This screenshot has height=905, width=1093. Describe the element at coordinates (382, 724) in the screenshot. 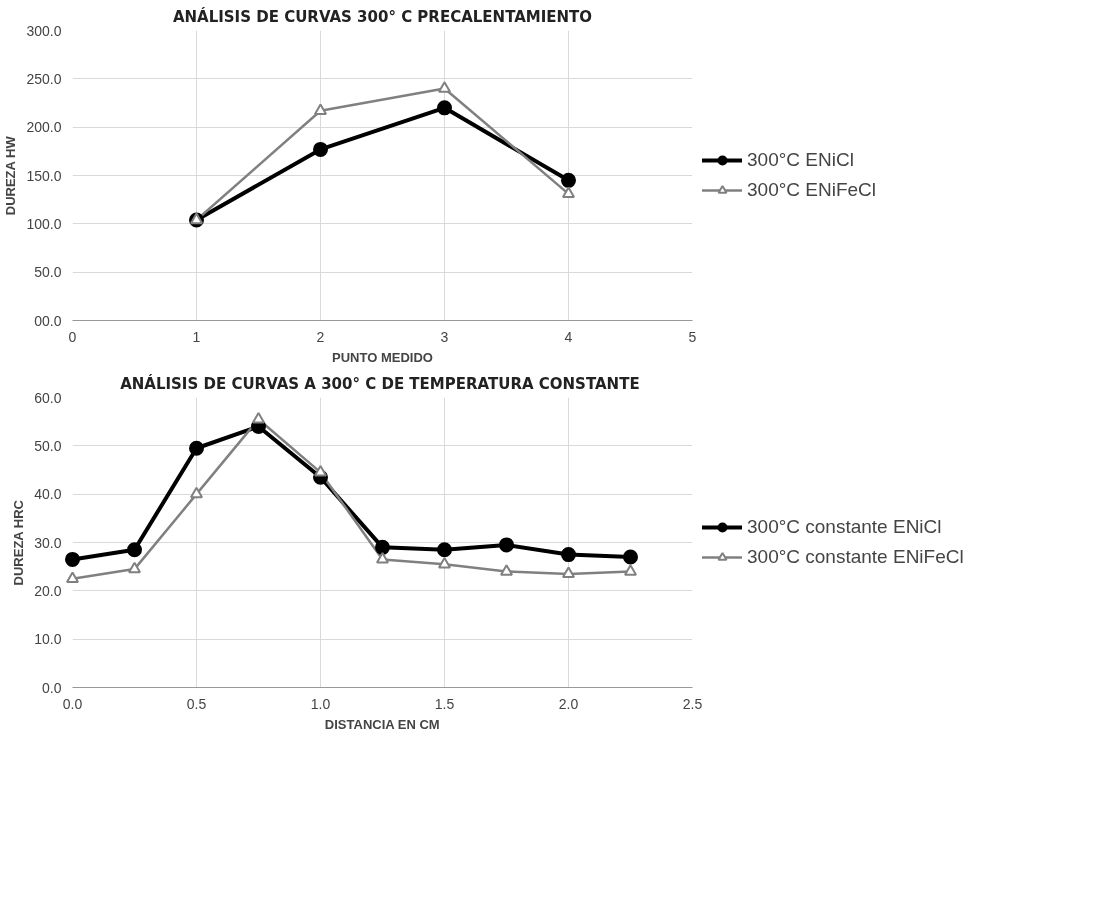

I see `x-axis-title: DISTANCIA EN CM` at that location.